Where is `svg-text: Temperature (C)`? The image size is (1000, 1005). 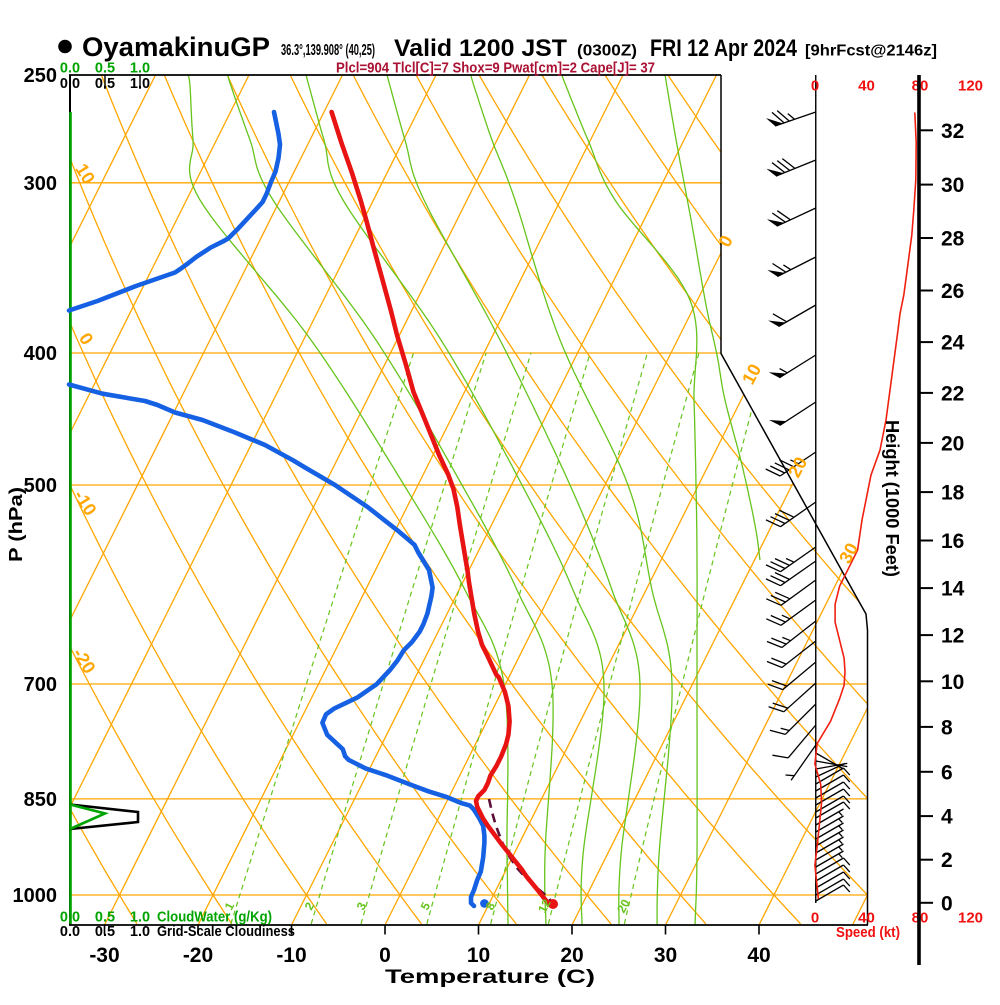
svg-text: Temperature (C) is located at coordinates (490, 977).